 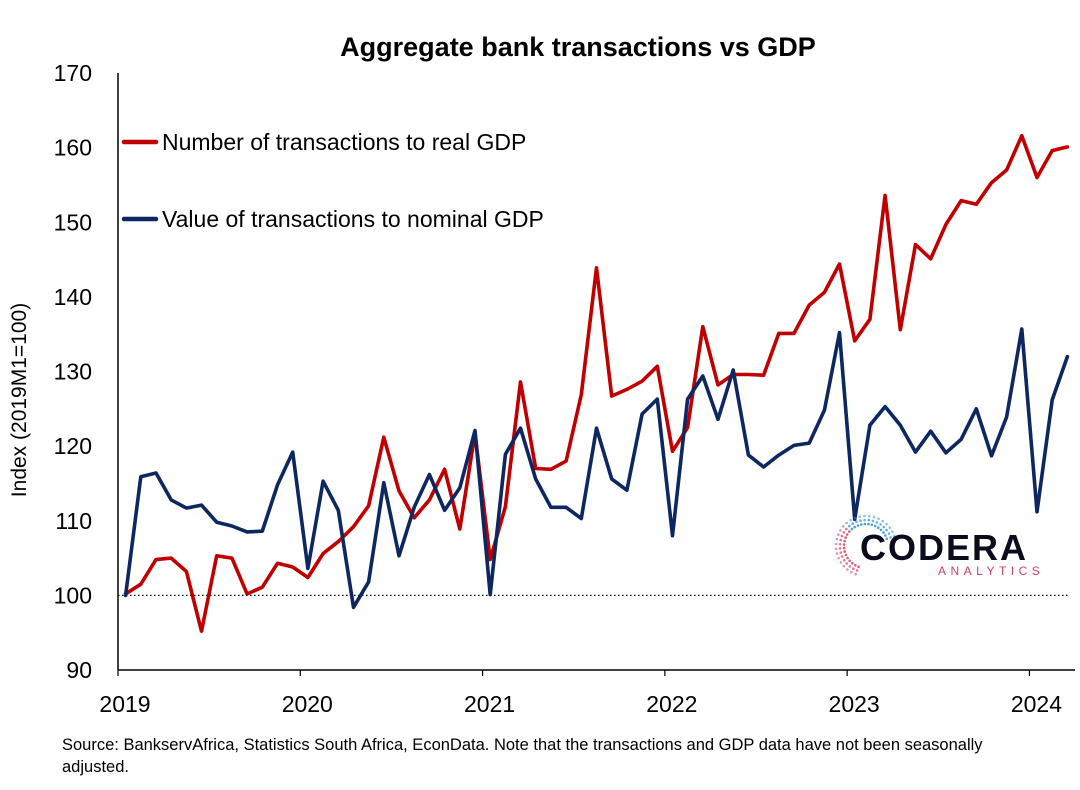 I want to click on y-tick-label: 150, so click(x=73, y=222).